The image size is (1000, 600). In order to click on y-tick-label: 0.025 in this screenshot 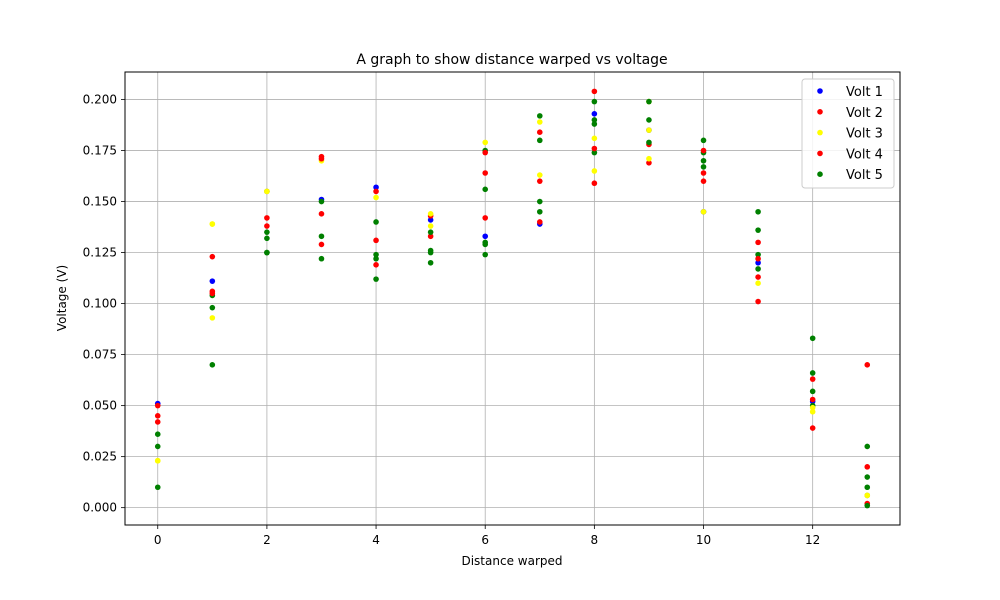, I will do `click(100, 457)`.